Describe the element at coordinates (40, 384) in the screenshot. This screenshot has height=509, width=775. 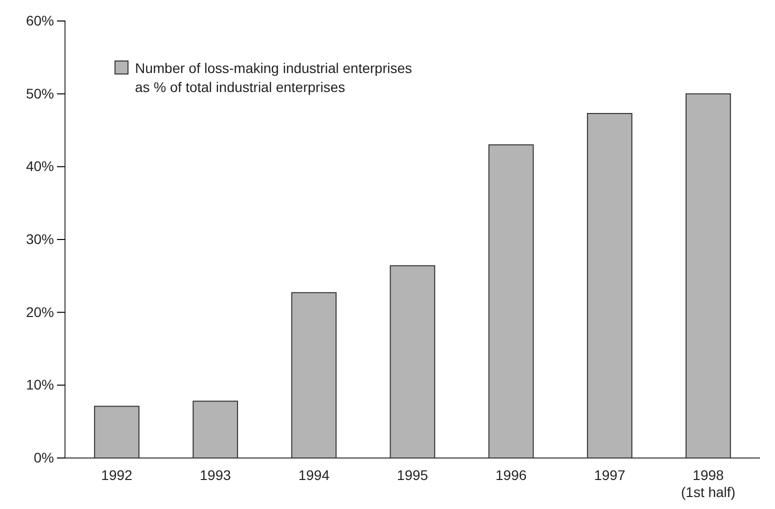
I see `y-tick-label: 10%` at that location.